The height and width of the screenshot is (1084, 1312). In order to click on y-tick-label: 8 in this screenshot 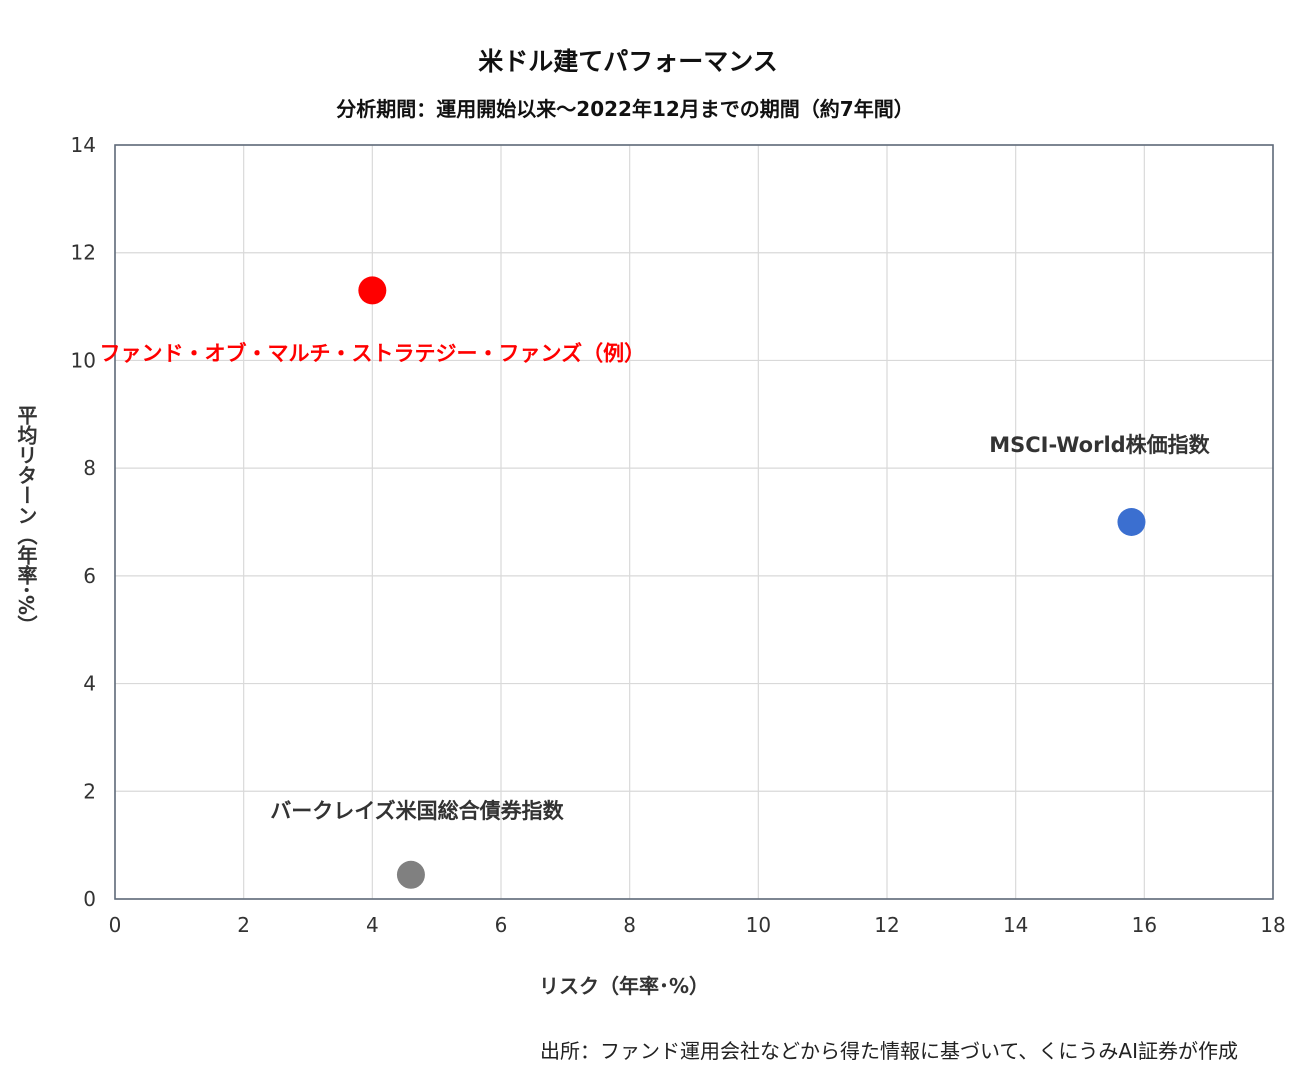, I will do `click(89, 468)`.